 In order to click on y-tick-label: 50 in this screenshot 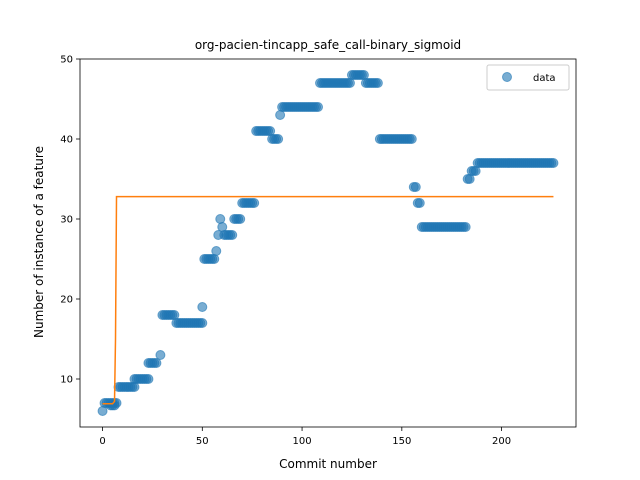, I will do `click(66, 60)`.